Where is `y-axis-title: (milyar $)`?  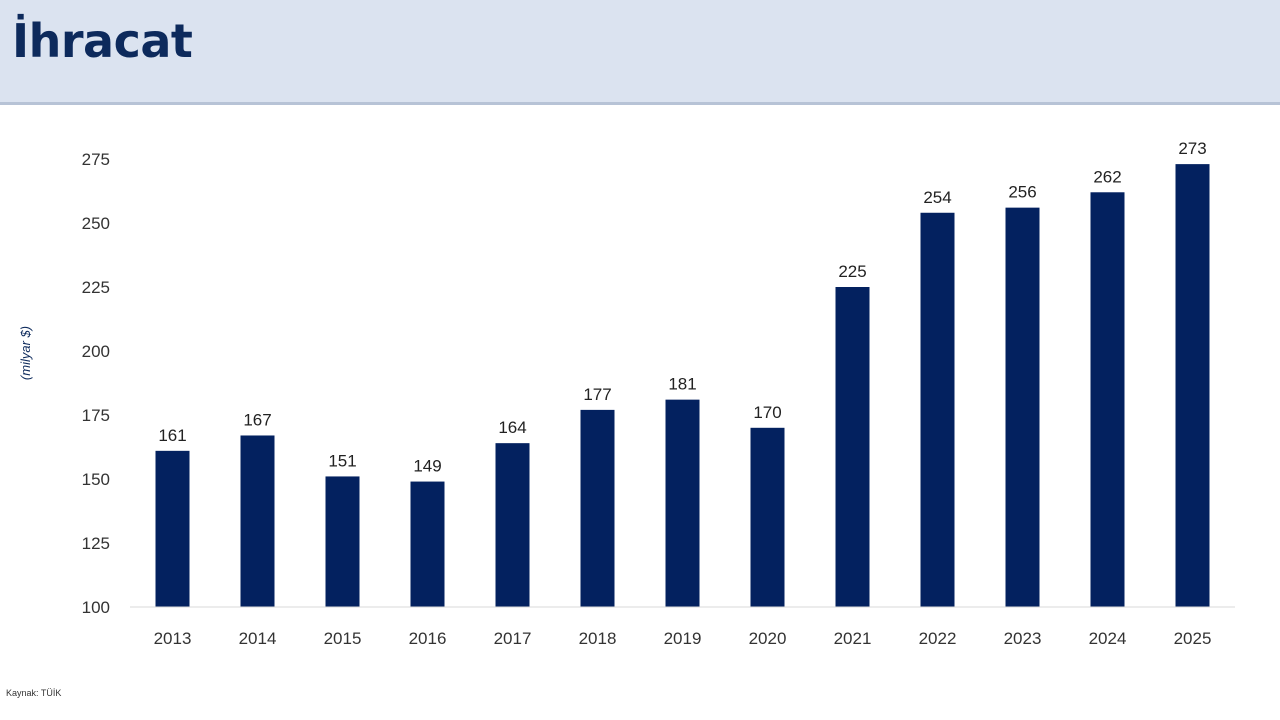 y-axis-title: (milyar $) is located at coordinates (25, 353).